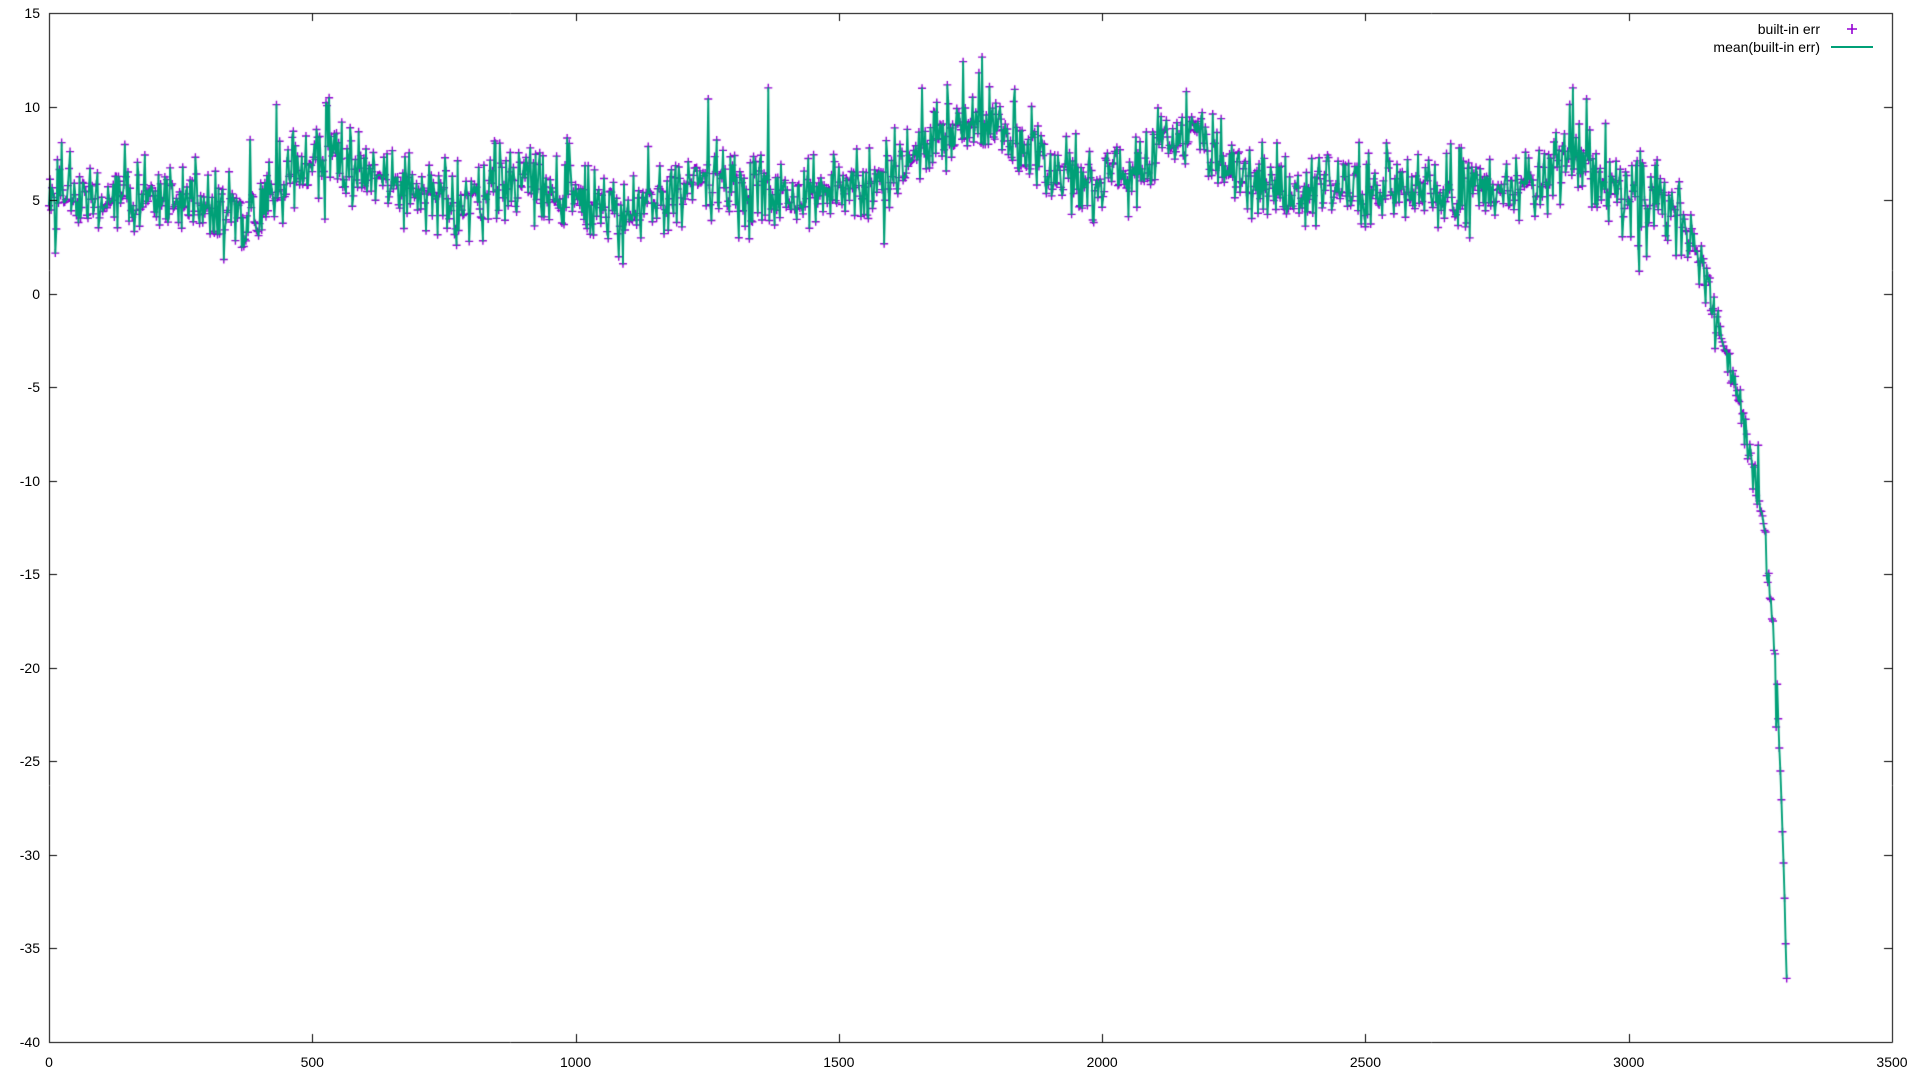 This screenshot has height=1080, width=1920. I want to click on legend: built-in err mean(built-in err), so click(1793, 38).